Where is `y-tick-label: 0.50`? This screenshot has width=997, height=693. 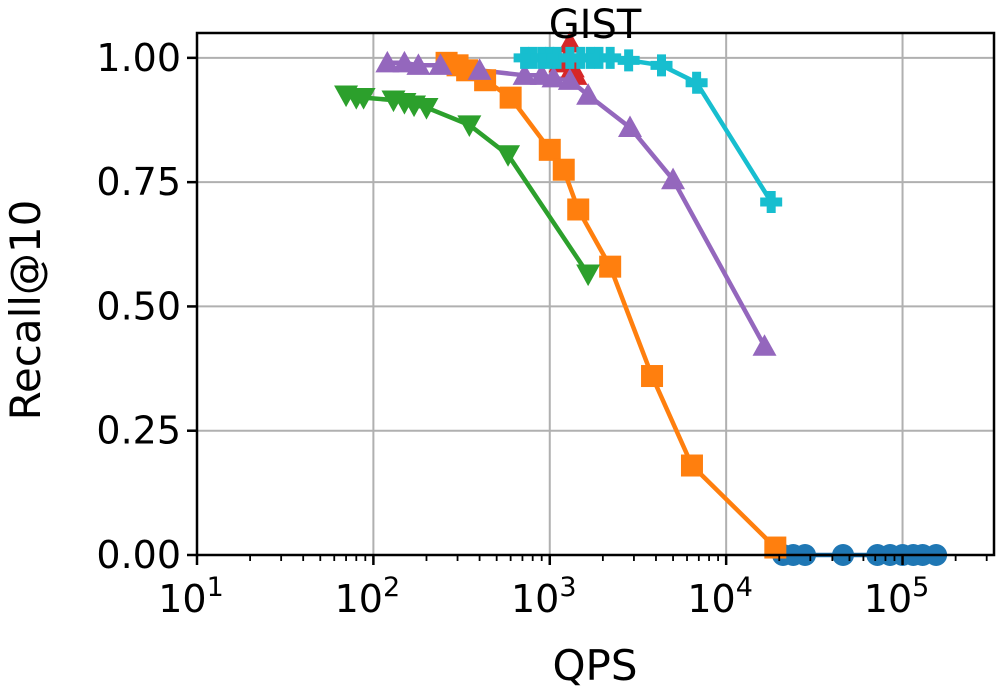 y-tick-label: 0.50 is located at coordinates (138, 306).